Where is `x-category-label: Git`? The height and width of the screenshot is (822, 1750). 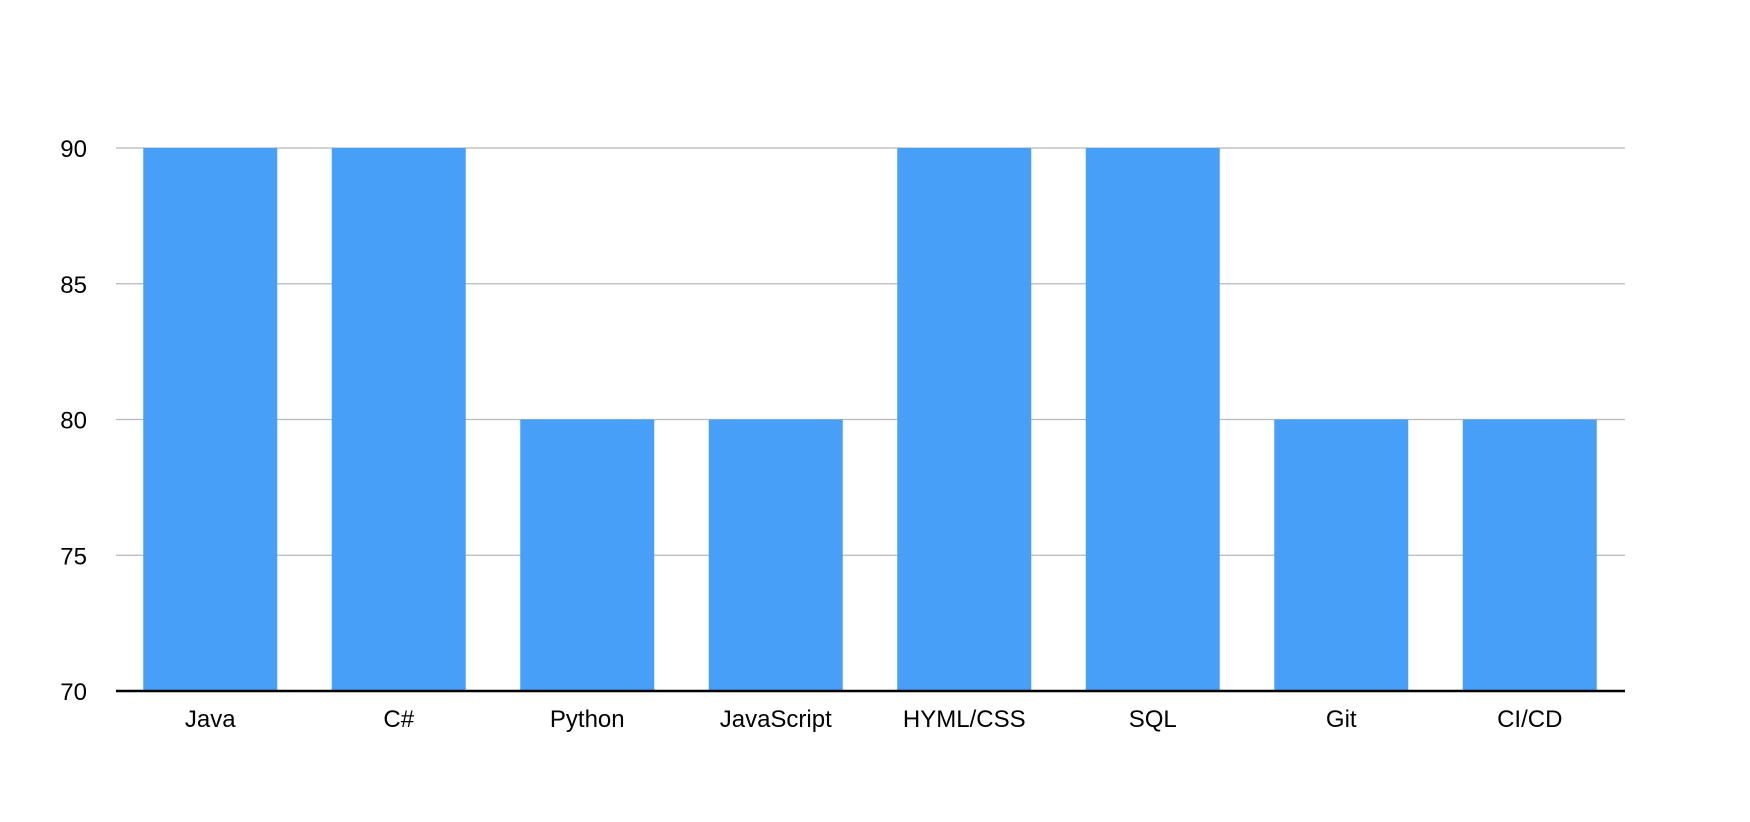 x-category-label: Git is located at coordinates (1341, 719).